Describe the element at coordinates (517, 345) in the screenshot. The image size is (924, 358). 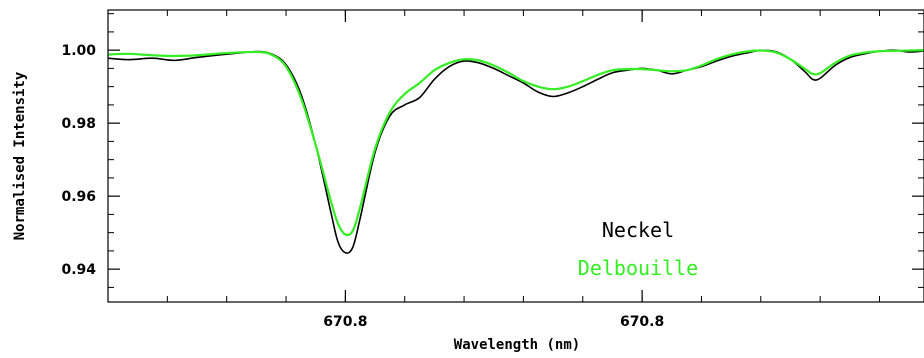
I see `x-axis-title: Wavelength (nm)` at that location.